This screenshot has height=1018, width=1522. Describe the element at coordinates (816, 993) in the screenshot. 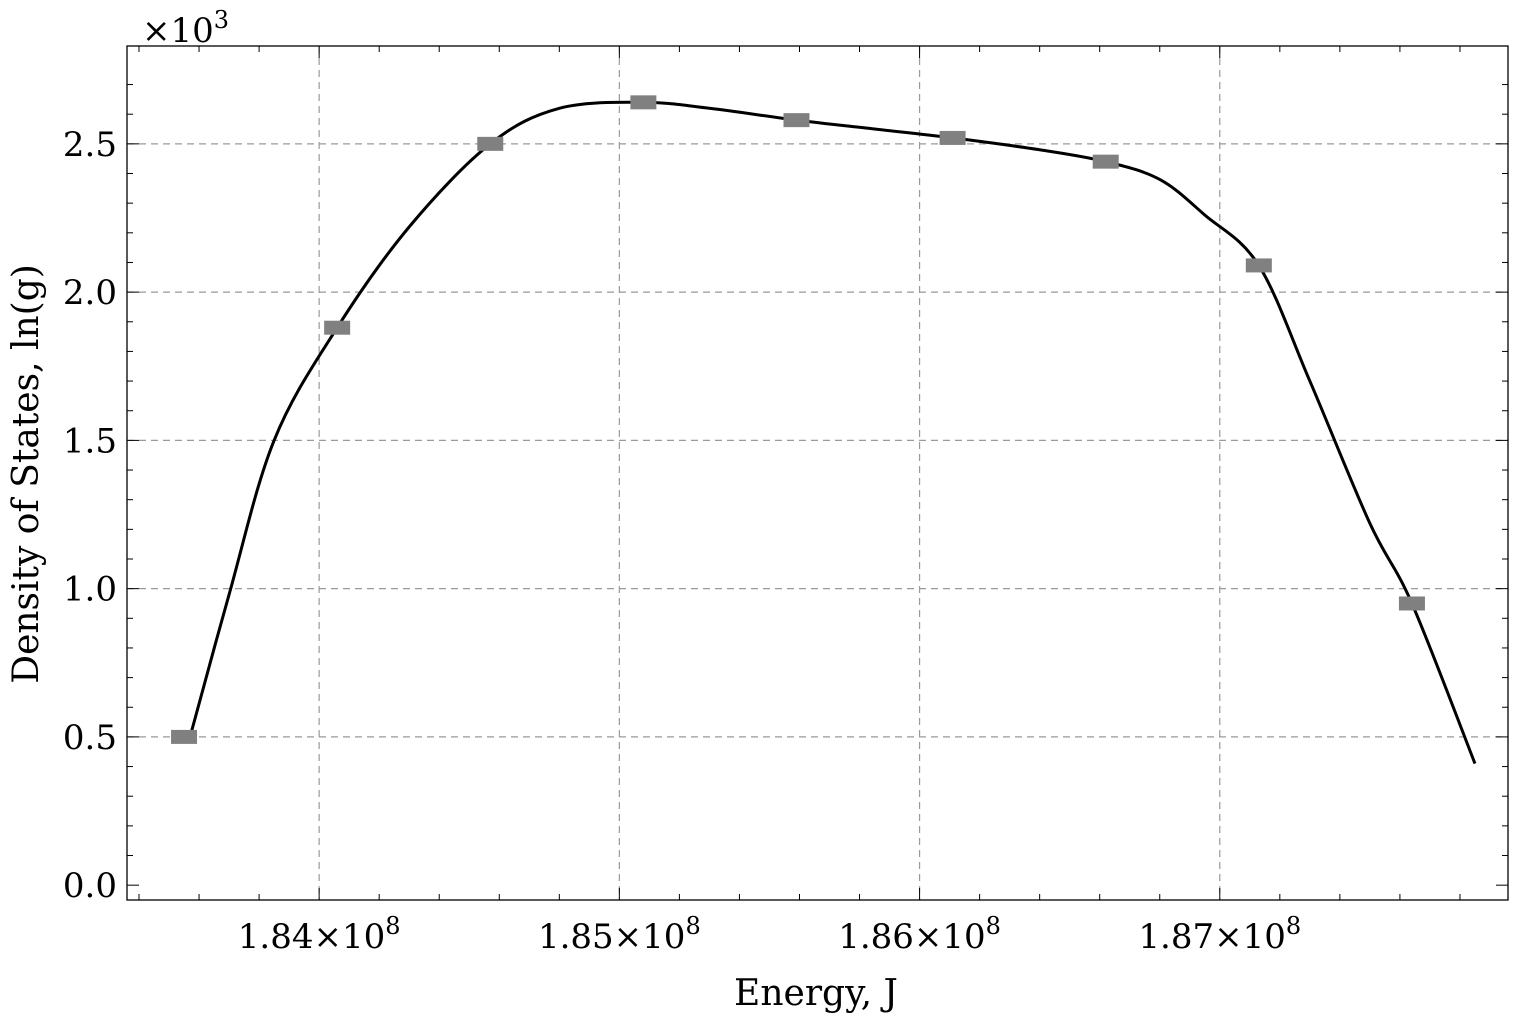

I see `x-axis-title: Energy, J` at that location.